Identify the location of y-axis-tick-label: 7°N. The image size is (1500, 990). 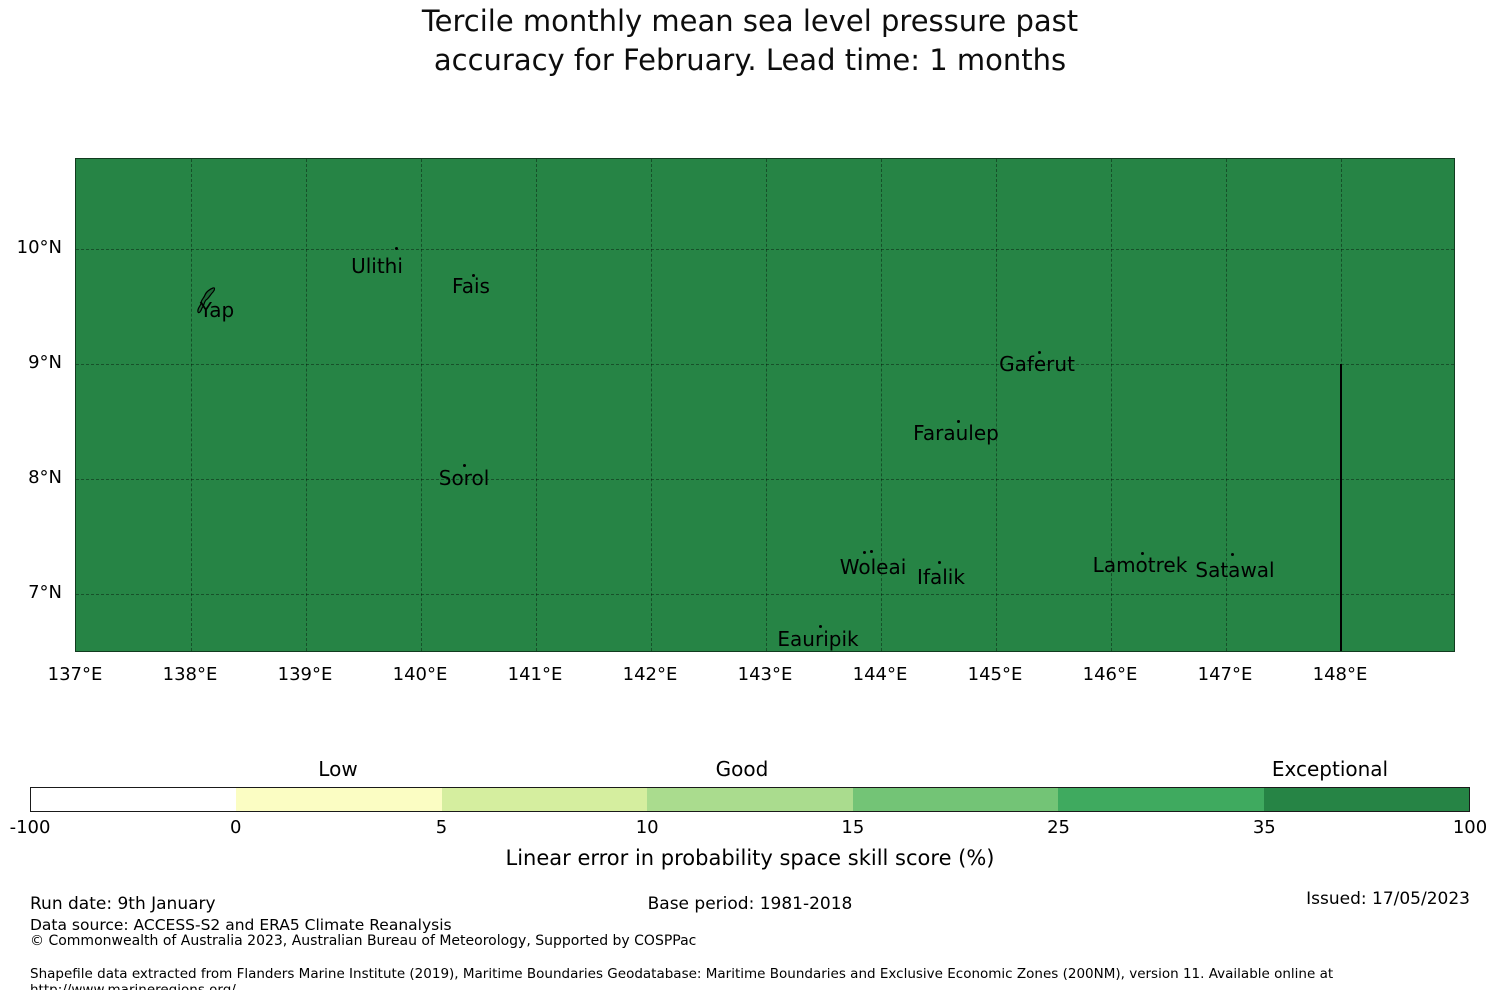
(45, 592).